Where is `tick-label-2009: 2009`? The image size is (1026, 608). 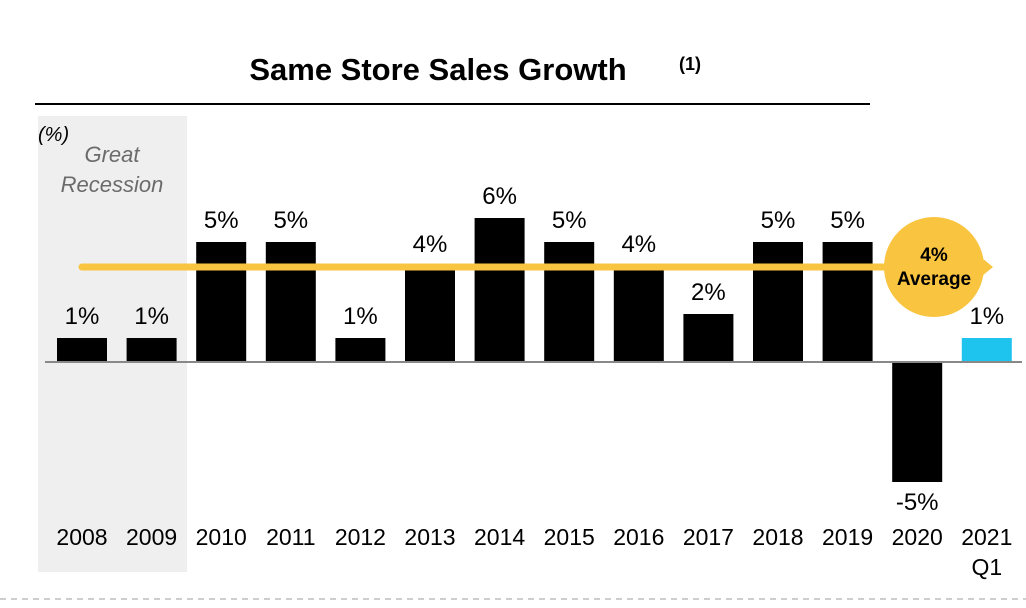
tick-label-2009: 2009 is located at coordinates (151, 537).